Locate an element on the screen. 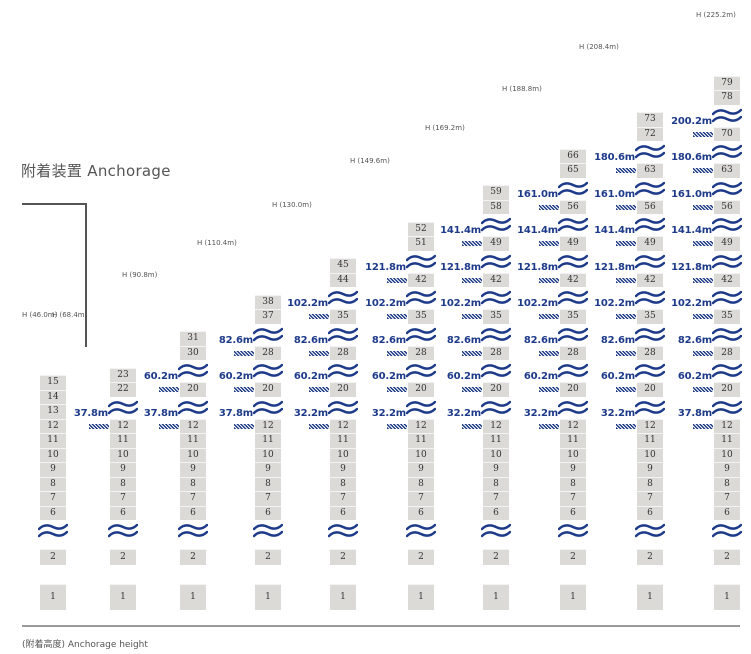  floor-segment: 22 is located at coordinates (123, 389).